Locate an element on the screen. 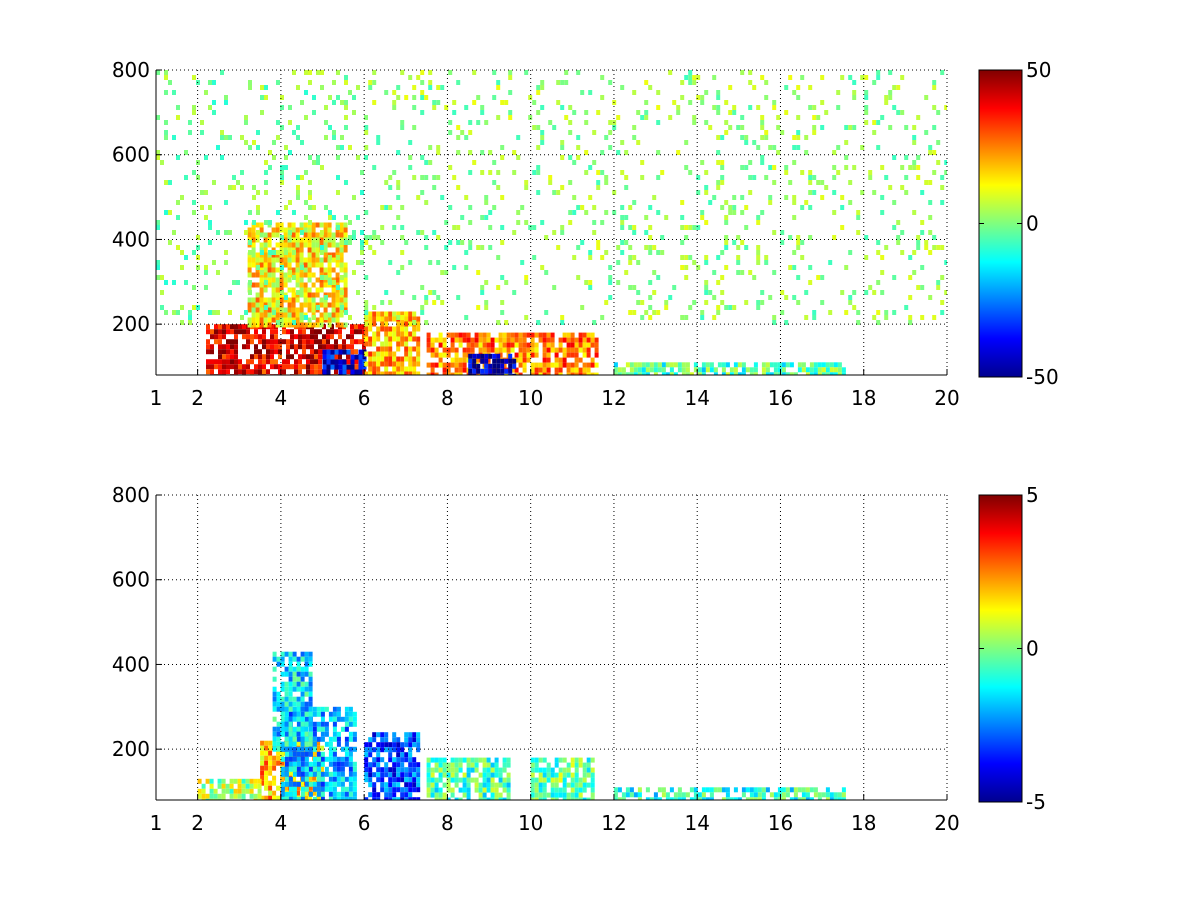 This screenshot has width=1200, height=900. x-tick-label: 8 is located at coordinates (447, 398).